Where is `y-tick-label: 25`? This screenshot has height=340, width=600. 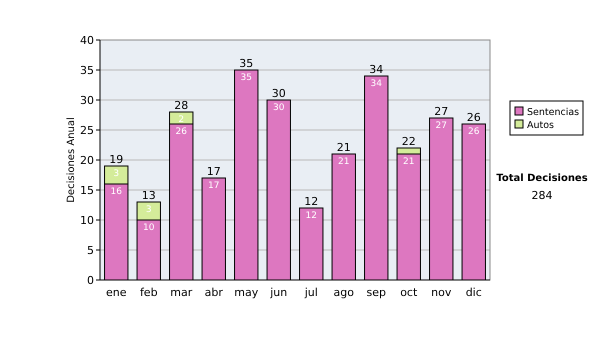 y-tick-label: 25 is located at coordinates (87, 130).